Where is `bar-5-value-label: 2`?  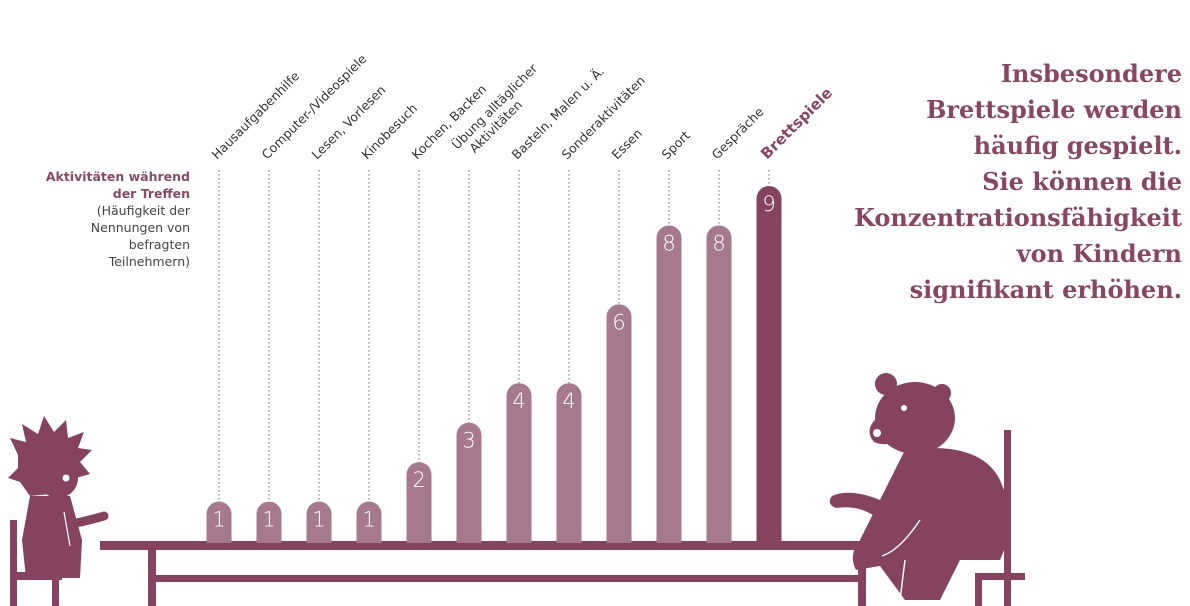 bar-5-value-label: 2 is located at coordinates (418, 480).